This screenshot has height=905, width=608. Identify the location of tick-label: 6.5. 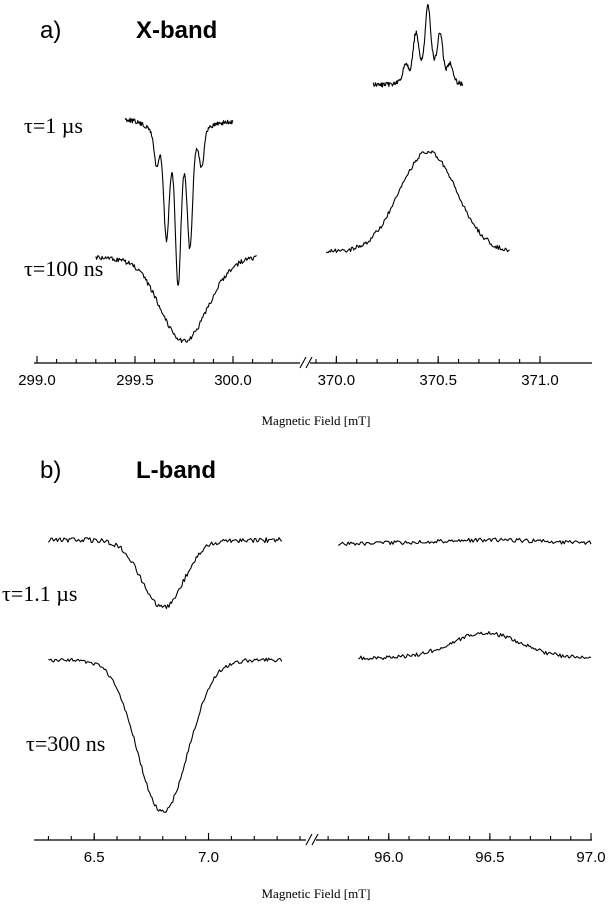
(94, 857).